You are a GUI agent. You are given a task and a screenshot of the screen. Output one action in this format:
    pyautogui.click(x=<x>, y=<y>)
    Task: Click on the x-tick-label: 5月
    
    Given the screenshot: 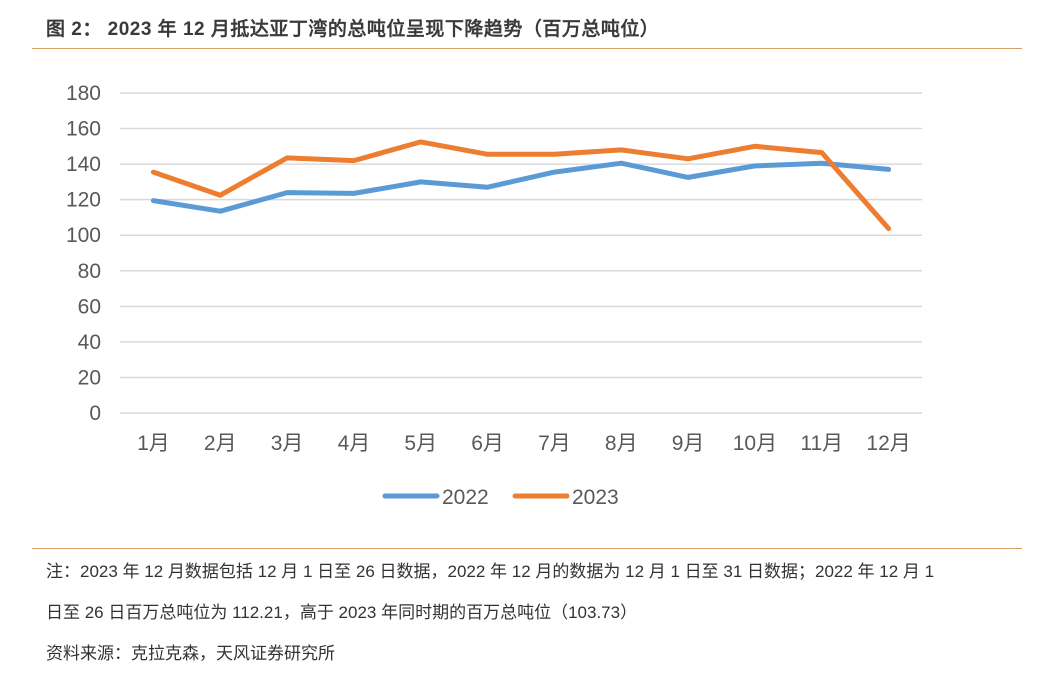 What is the action you would take?
    pyautogui.click(x=420, y=443)
    